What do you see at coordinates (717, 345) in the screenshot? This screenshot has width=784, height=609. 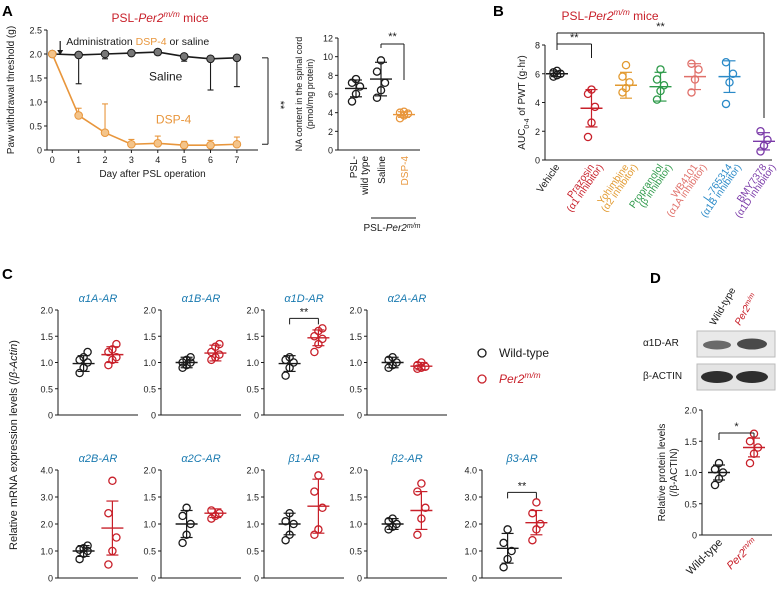 I see `band-wt-a1d` at bounding box center [717, 345].